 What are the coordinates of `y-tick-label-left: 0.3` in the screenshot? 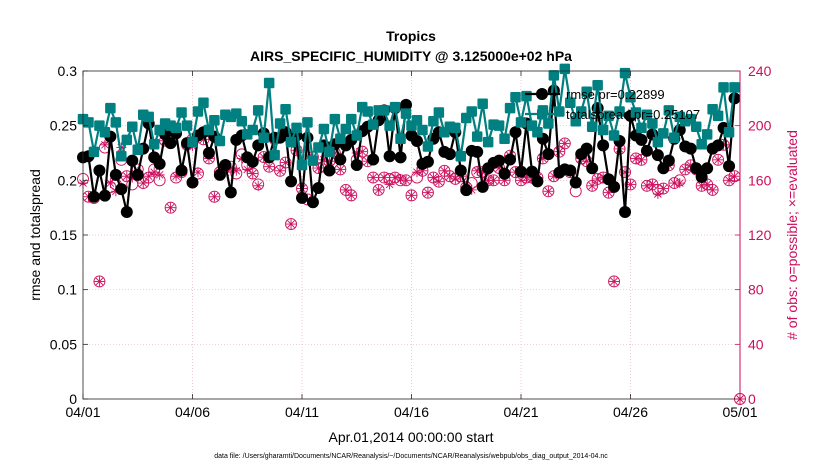 It's located at (68, 71).